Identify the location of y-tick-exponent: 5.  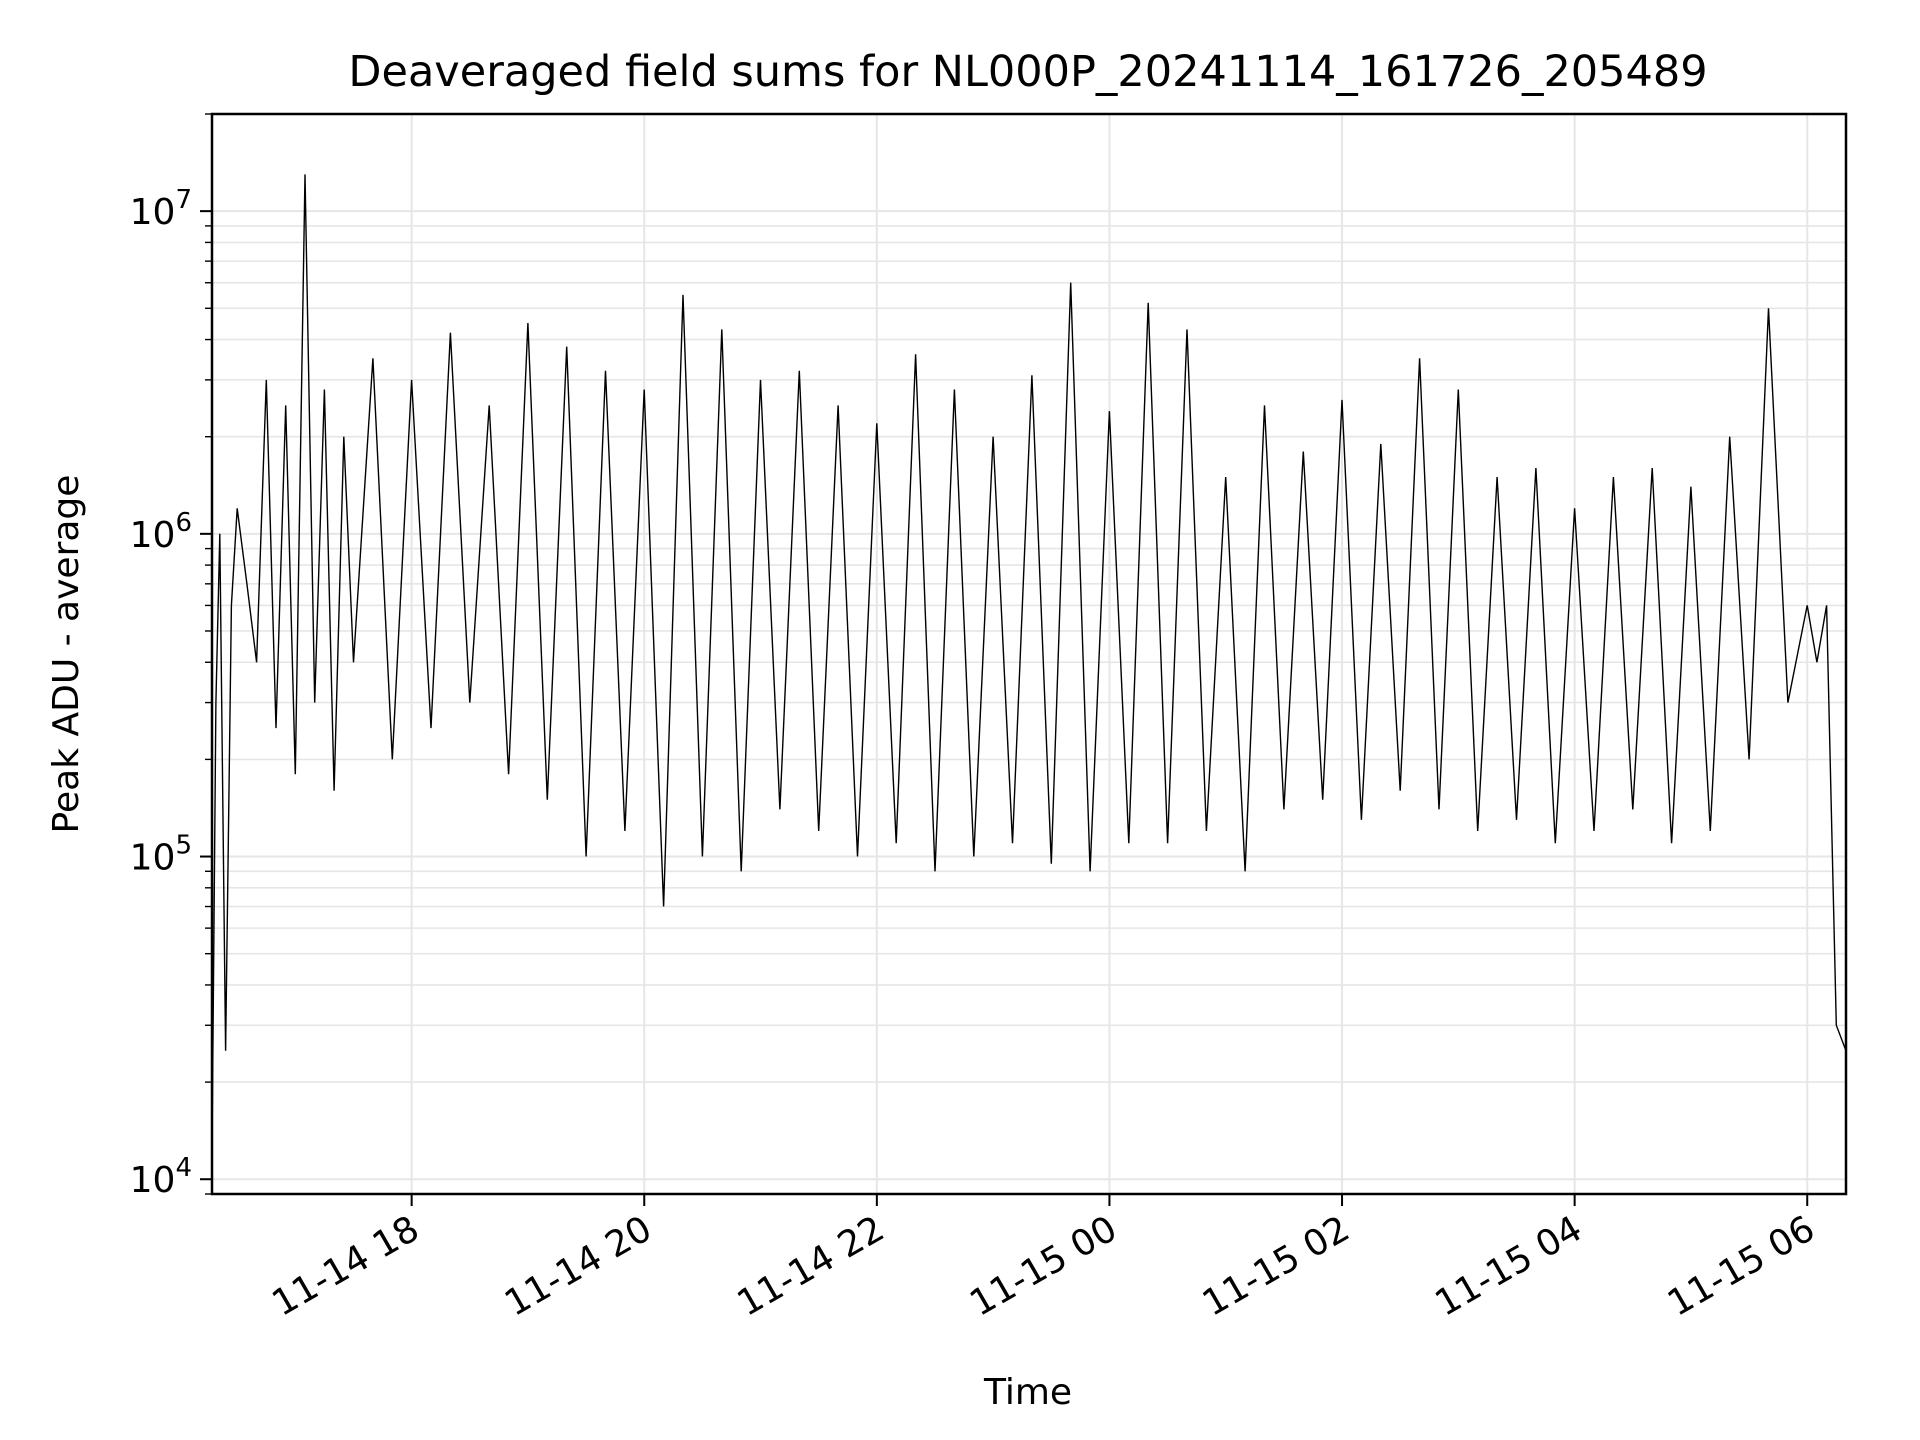
(183, 846).